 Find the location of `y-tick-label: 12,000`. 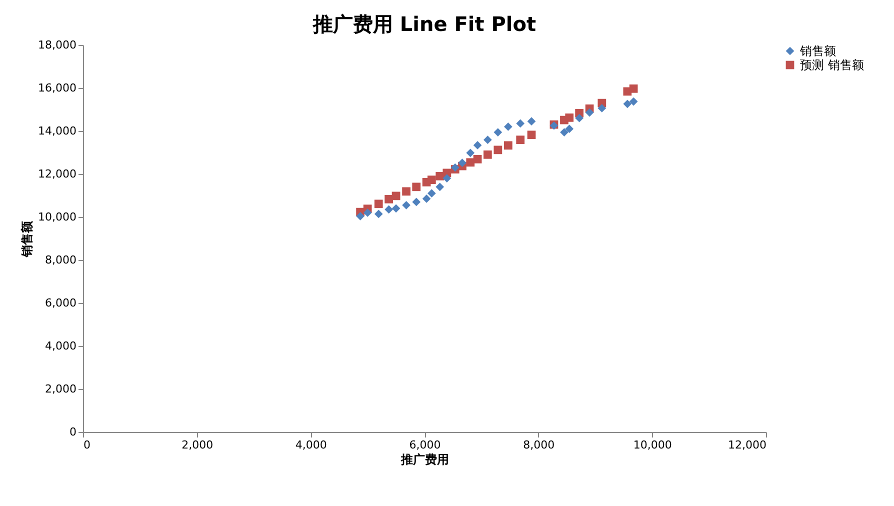

y-tick-label: 12,000 is located at coordinates (57, 174).